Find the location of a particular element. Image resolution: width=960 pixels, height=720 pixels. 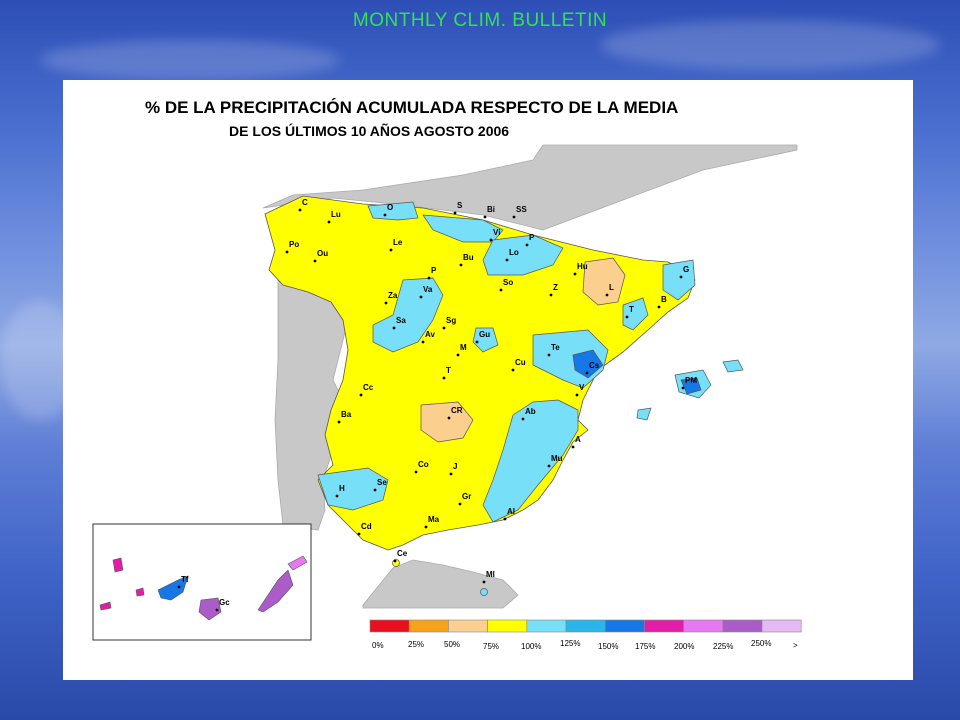

station-label: CR is located at coordinates (457, 410).